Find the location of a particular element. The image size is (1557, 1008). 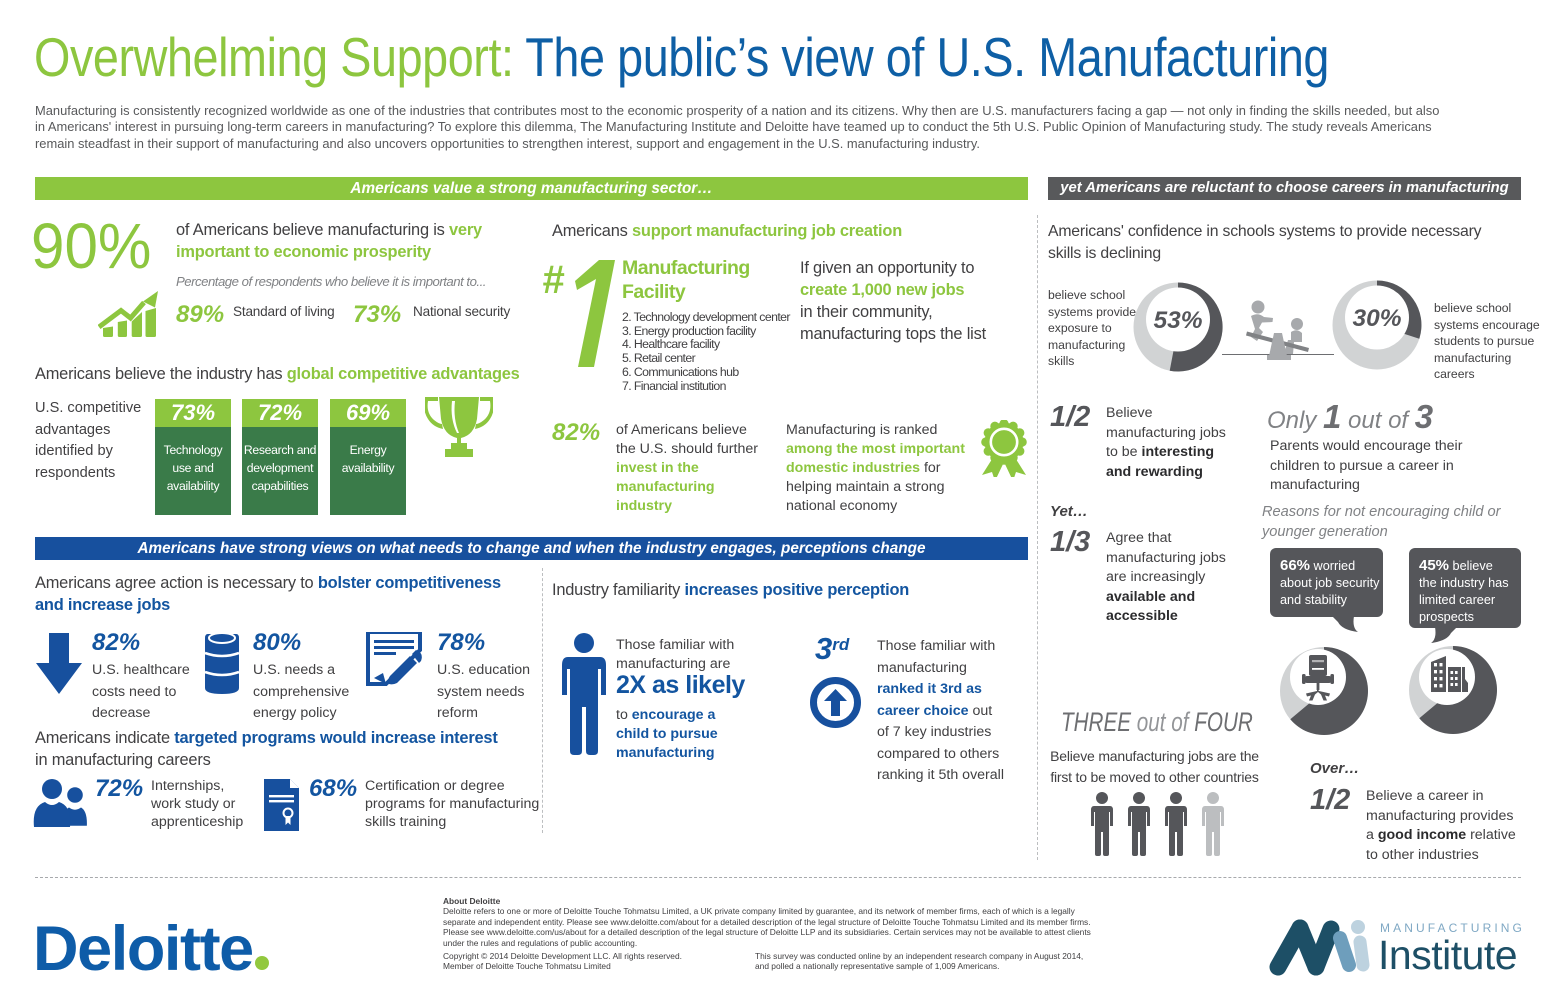

svg-text: 30% is located at coordinates (1376, 318).